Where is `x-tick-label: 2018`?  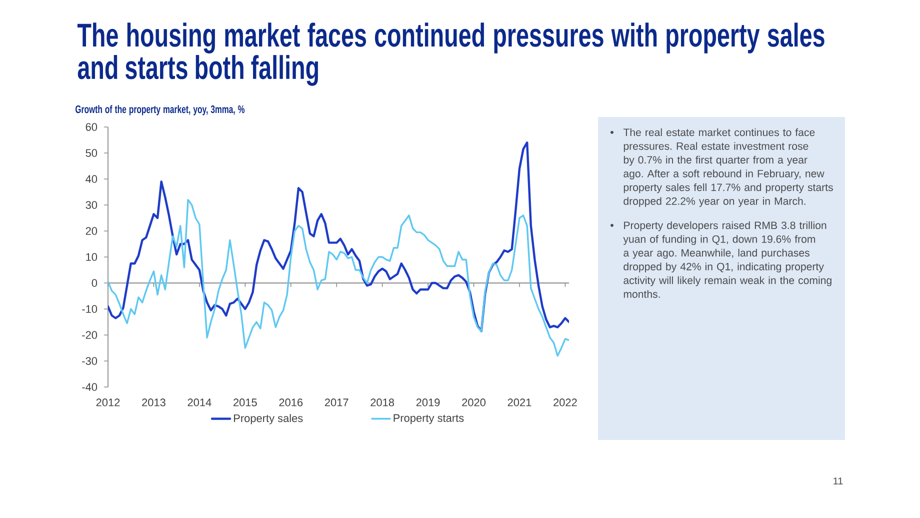 x-tick-label: 2018 is located at coordinates (382, 402).